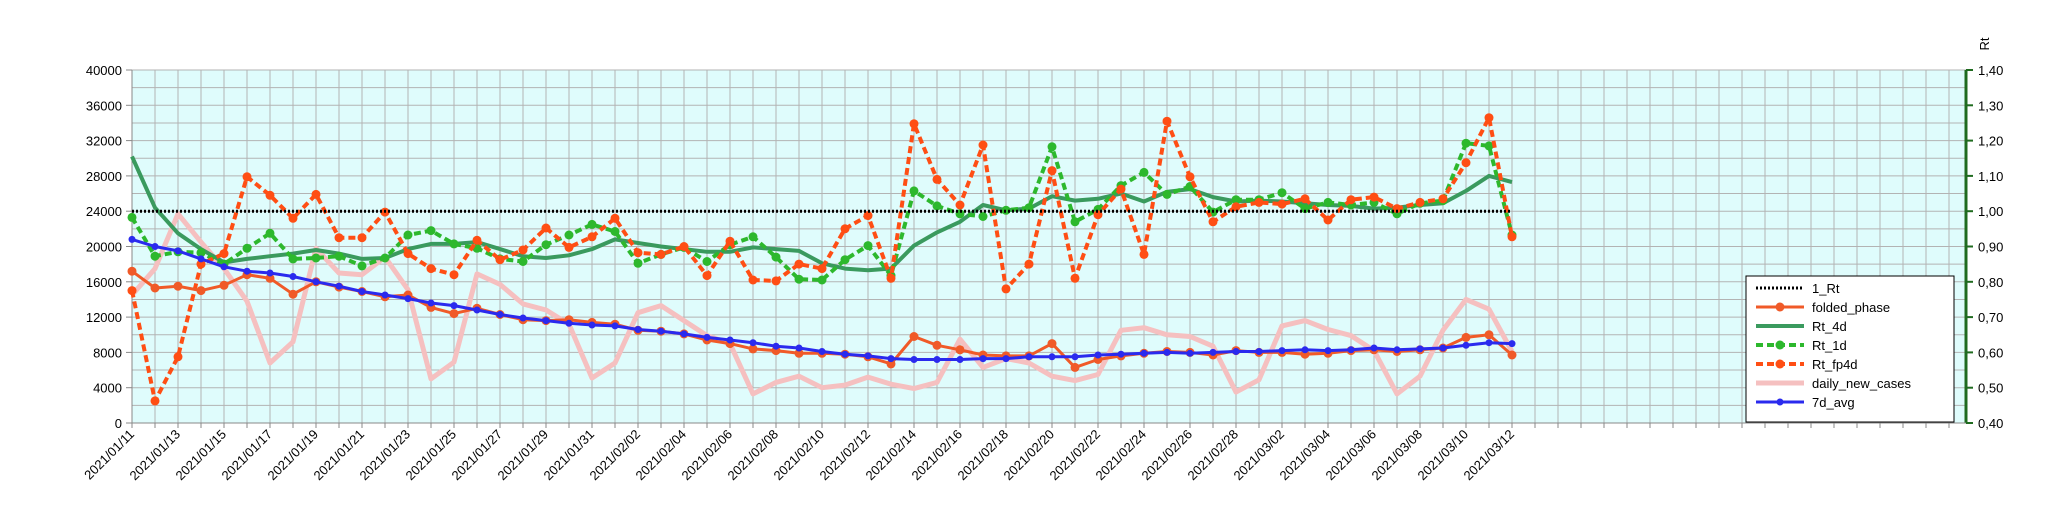  I want to click on y2-tick-label: 1,10, so click(1990, 176).